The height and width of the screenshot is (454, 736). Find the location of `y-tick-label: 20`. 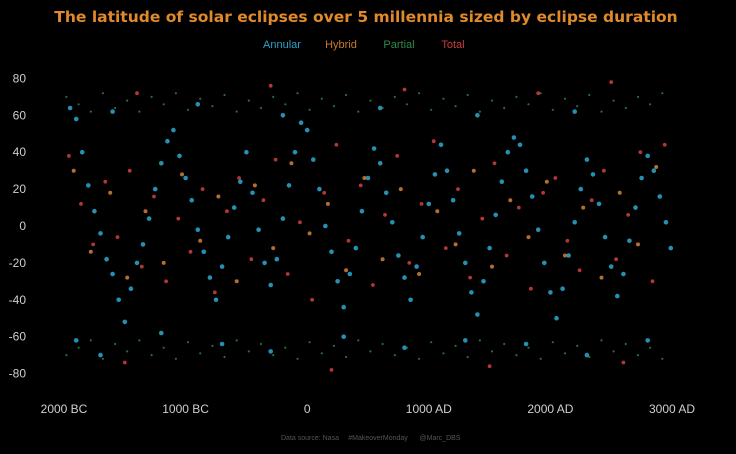

y-tick-label: 20 is located at coordinates (20, 189).